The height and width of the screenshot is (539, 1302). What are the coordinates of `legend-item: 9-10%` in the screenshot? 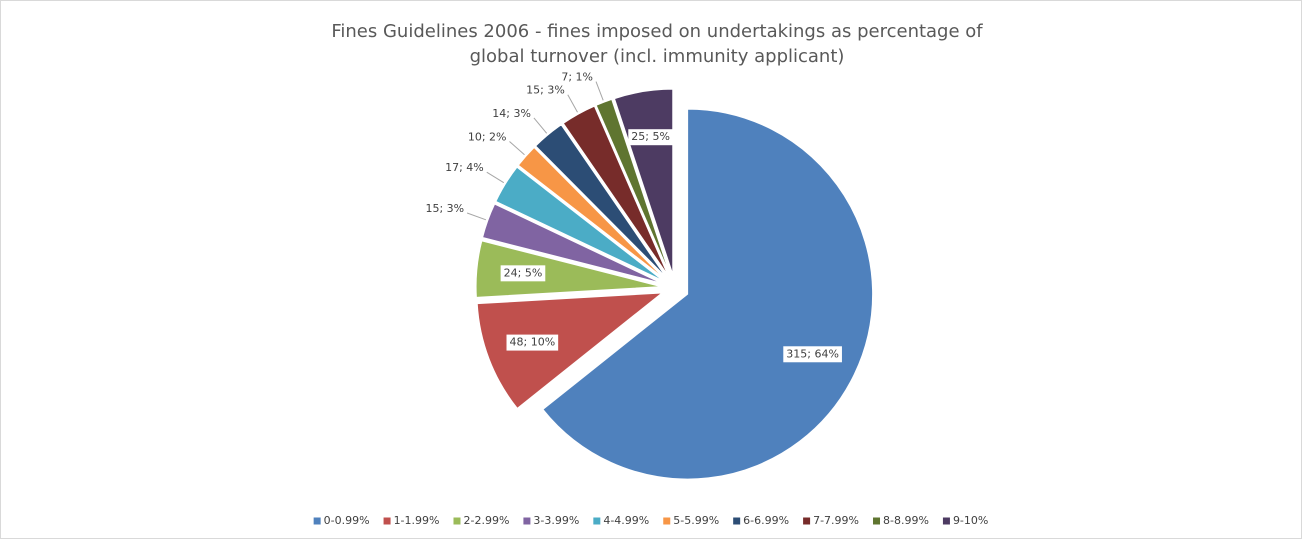 It's located at (965, 520).